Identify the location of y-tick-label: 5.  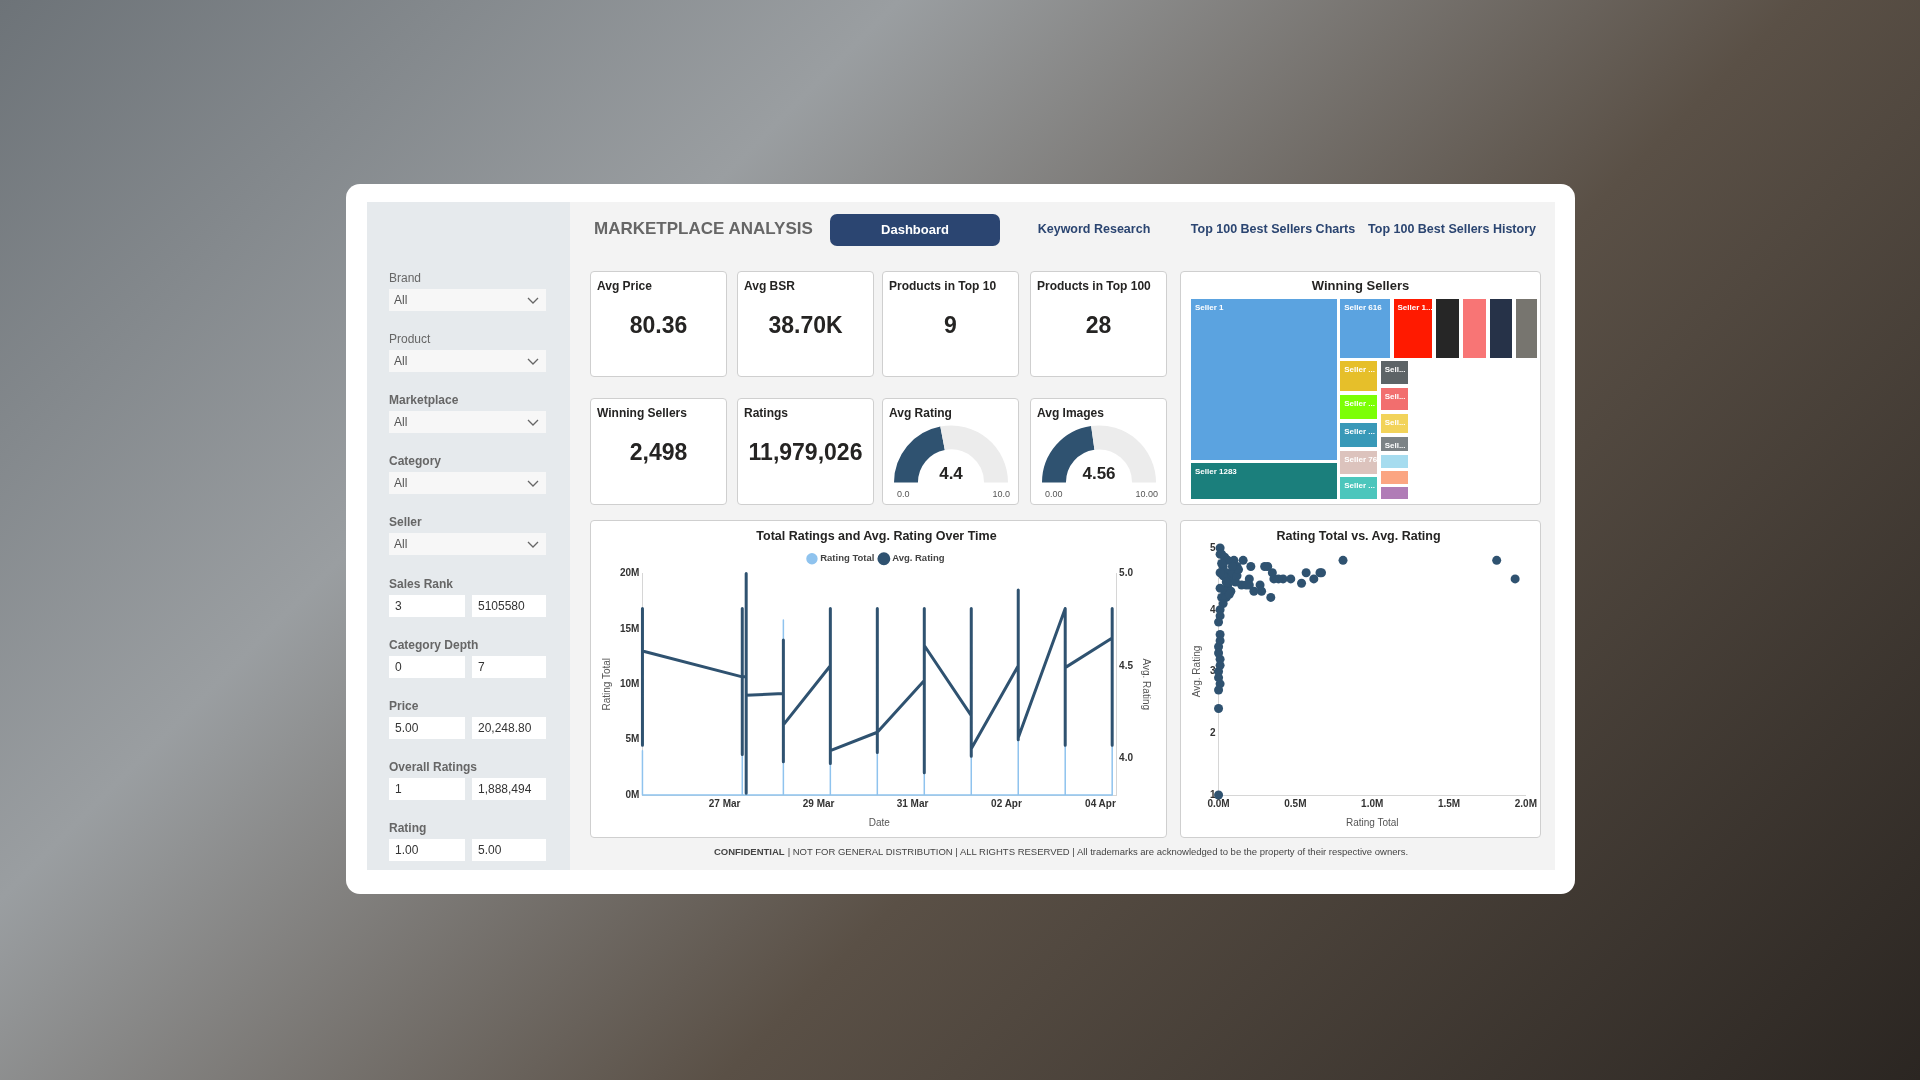
(1213, 547).